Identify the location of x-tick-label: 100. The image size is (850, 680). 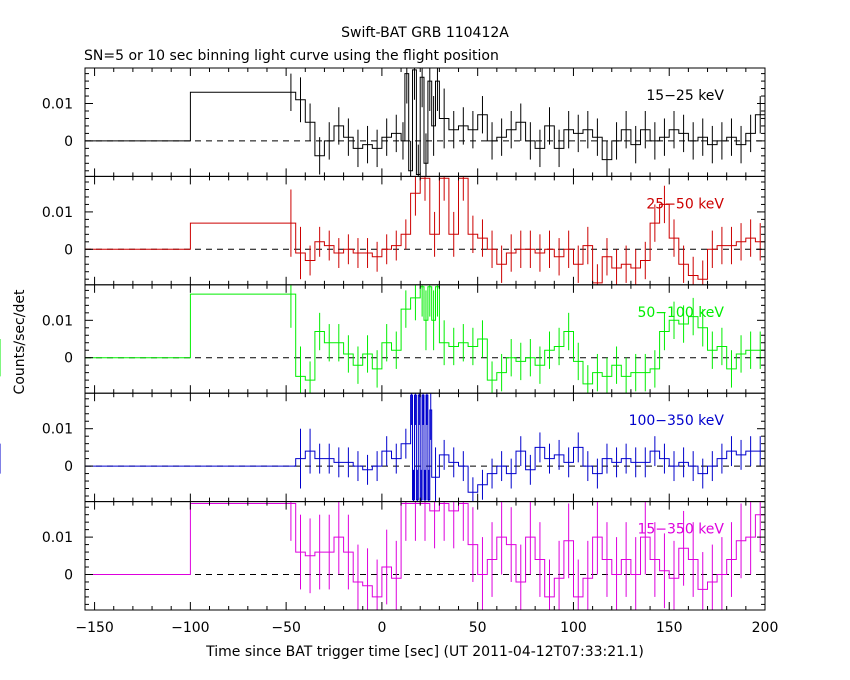
(573, 628).